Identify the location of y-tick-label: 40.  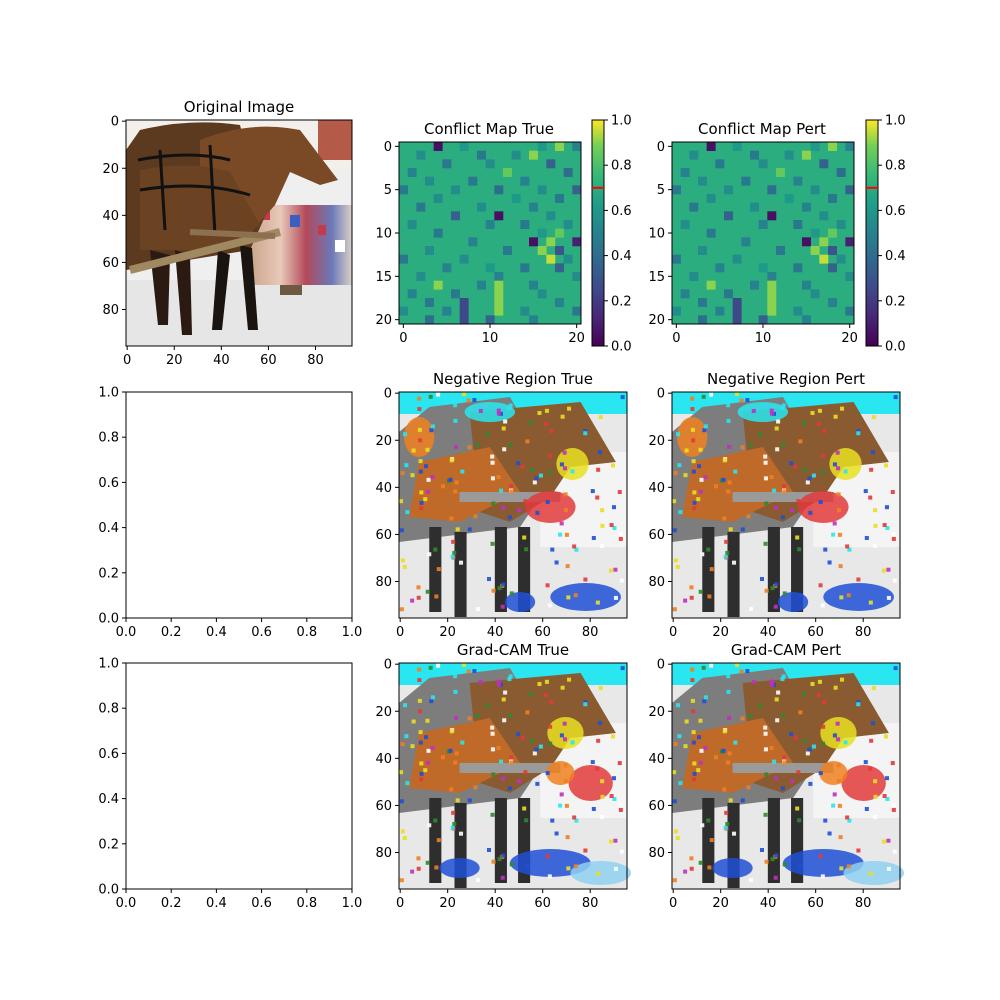
(110, 216).